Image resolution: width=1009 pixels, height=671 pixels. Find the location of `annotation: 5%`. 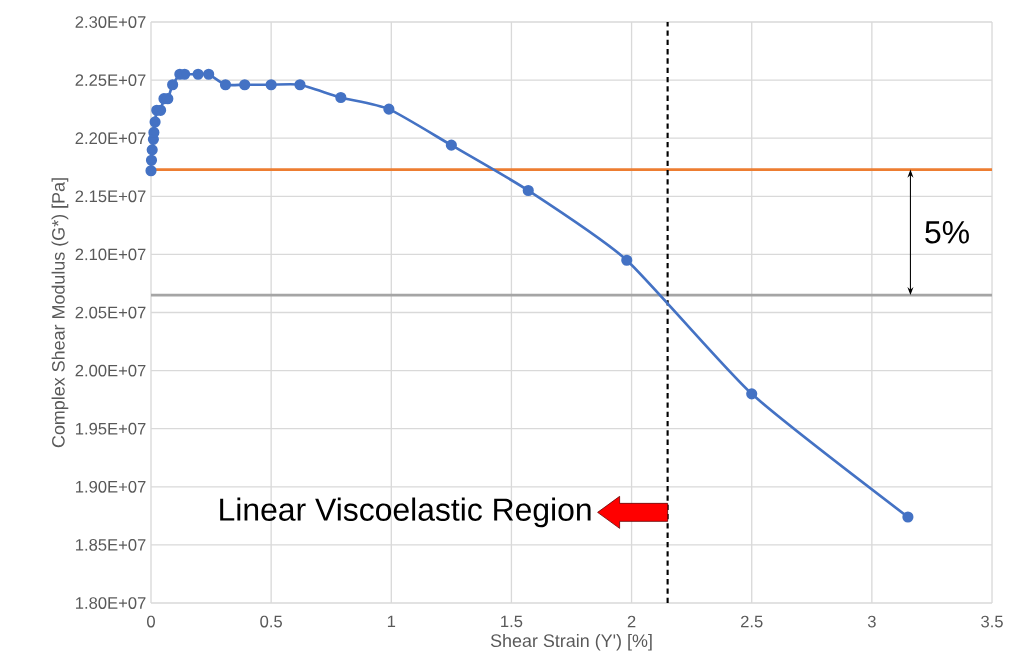

annotation: 5% is located at coordinates (947, 232).